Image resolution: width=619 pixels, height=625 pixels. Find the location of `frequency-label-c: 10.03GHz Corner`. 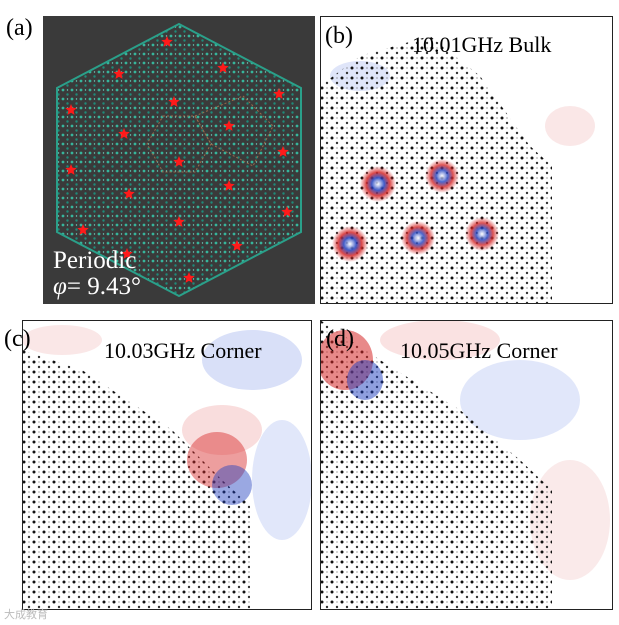

frequency-label-c: 10.03GHz Corner is located at coordinates (183, 350).